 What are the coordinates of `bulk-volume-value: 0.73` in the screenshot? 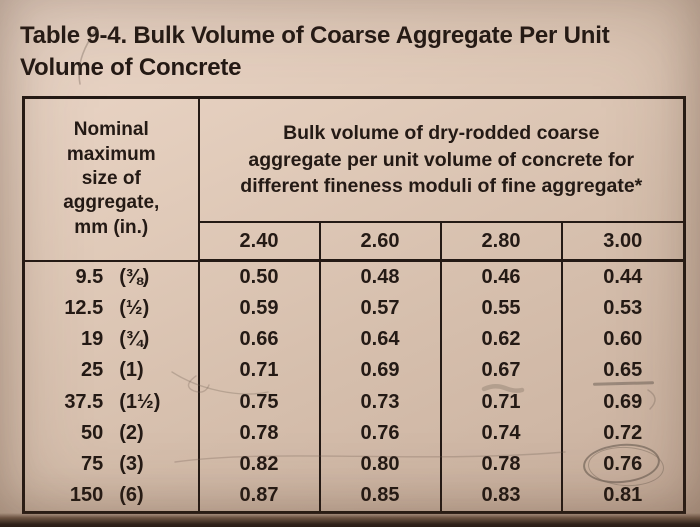 It's located at (380, 401).